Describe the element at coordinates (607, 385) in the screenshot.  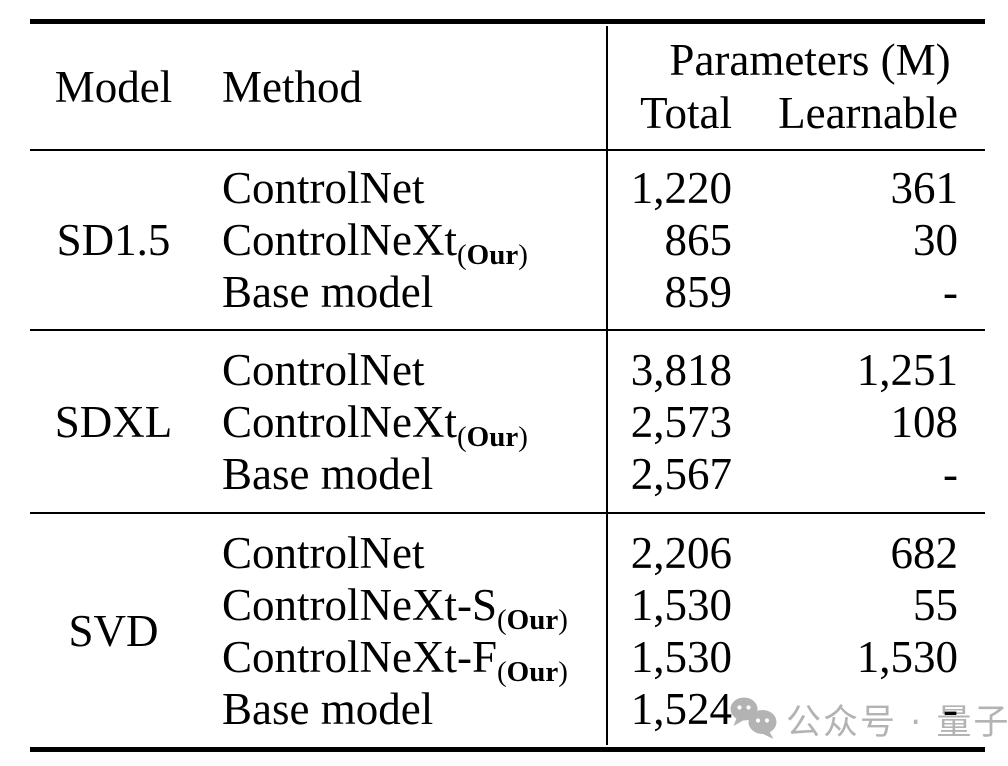
I see `table-column-divider` at that location.